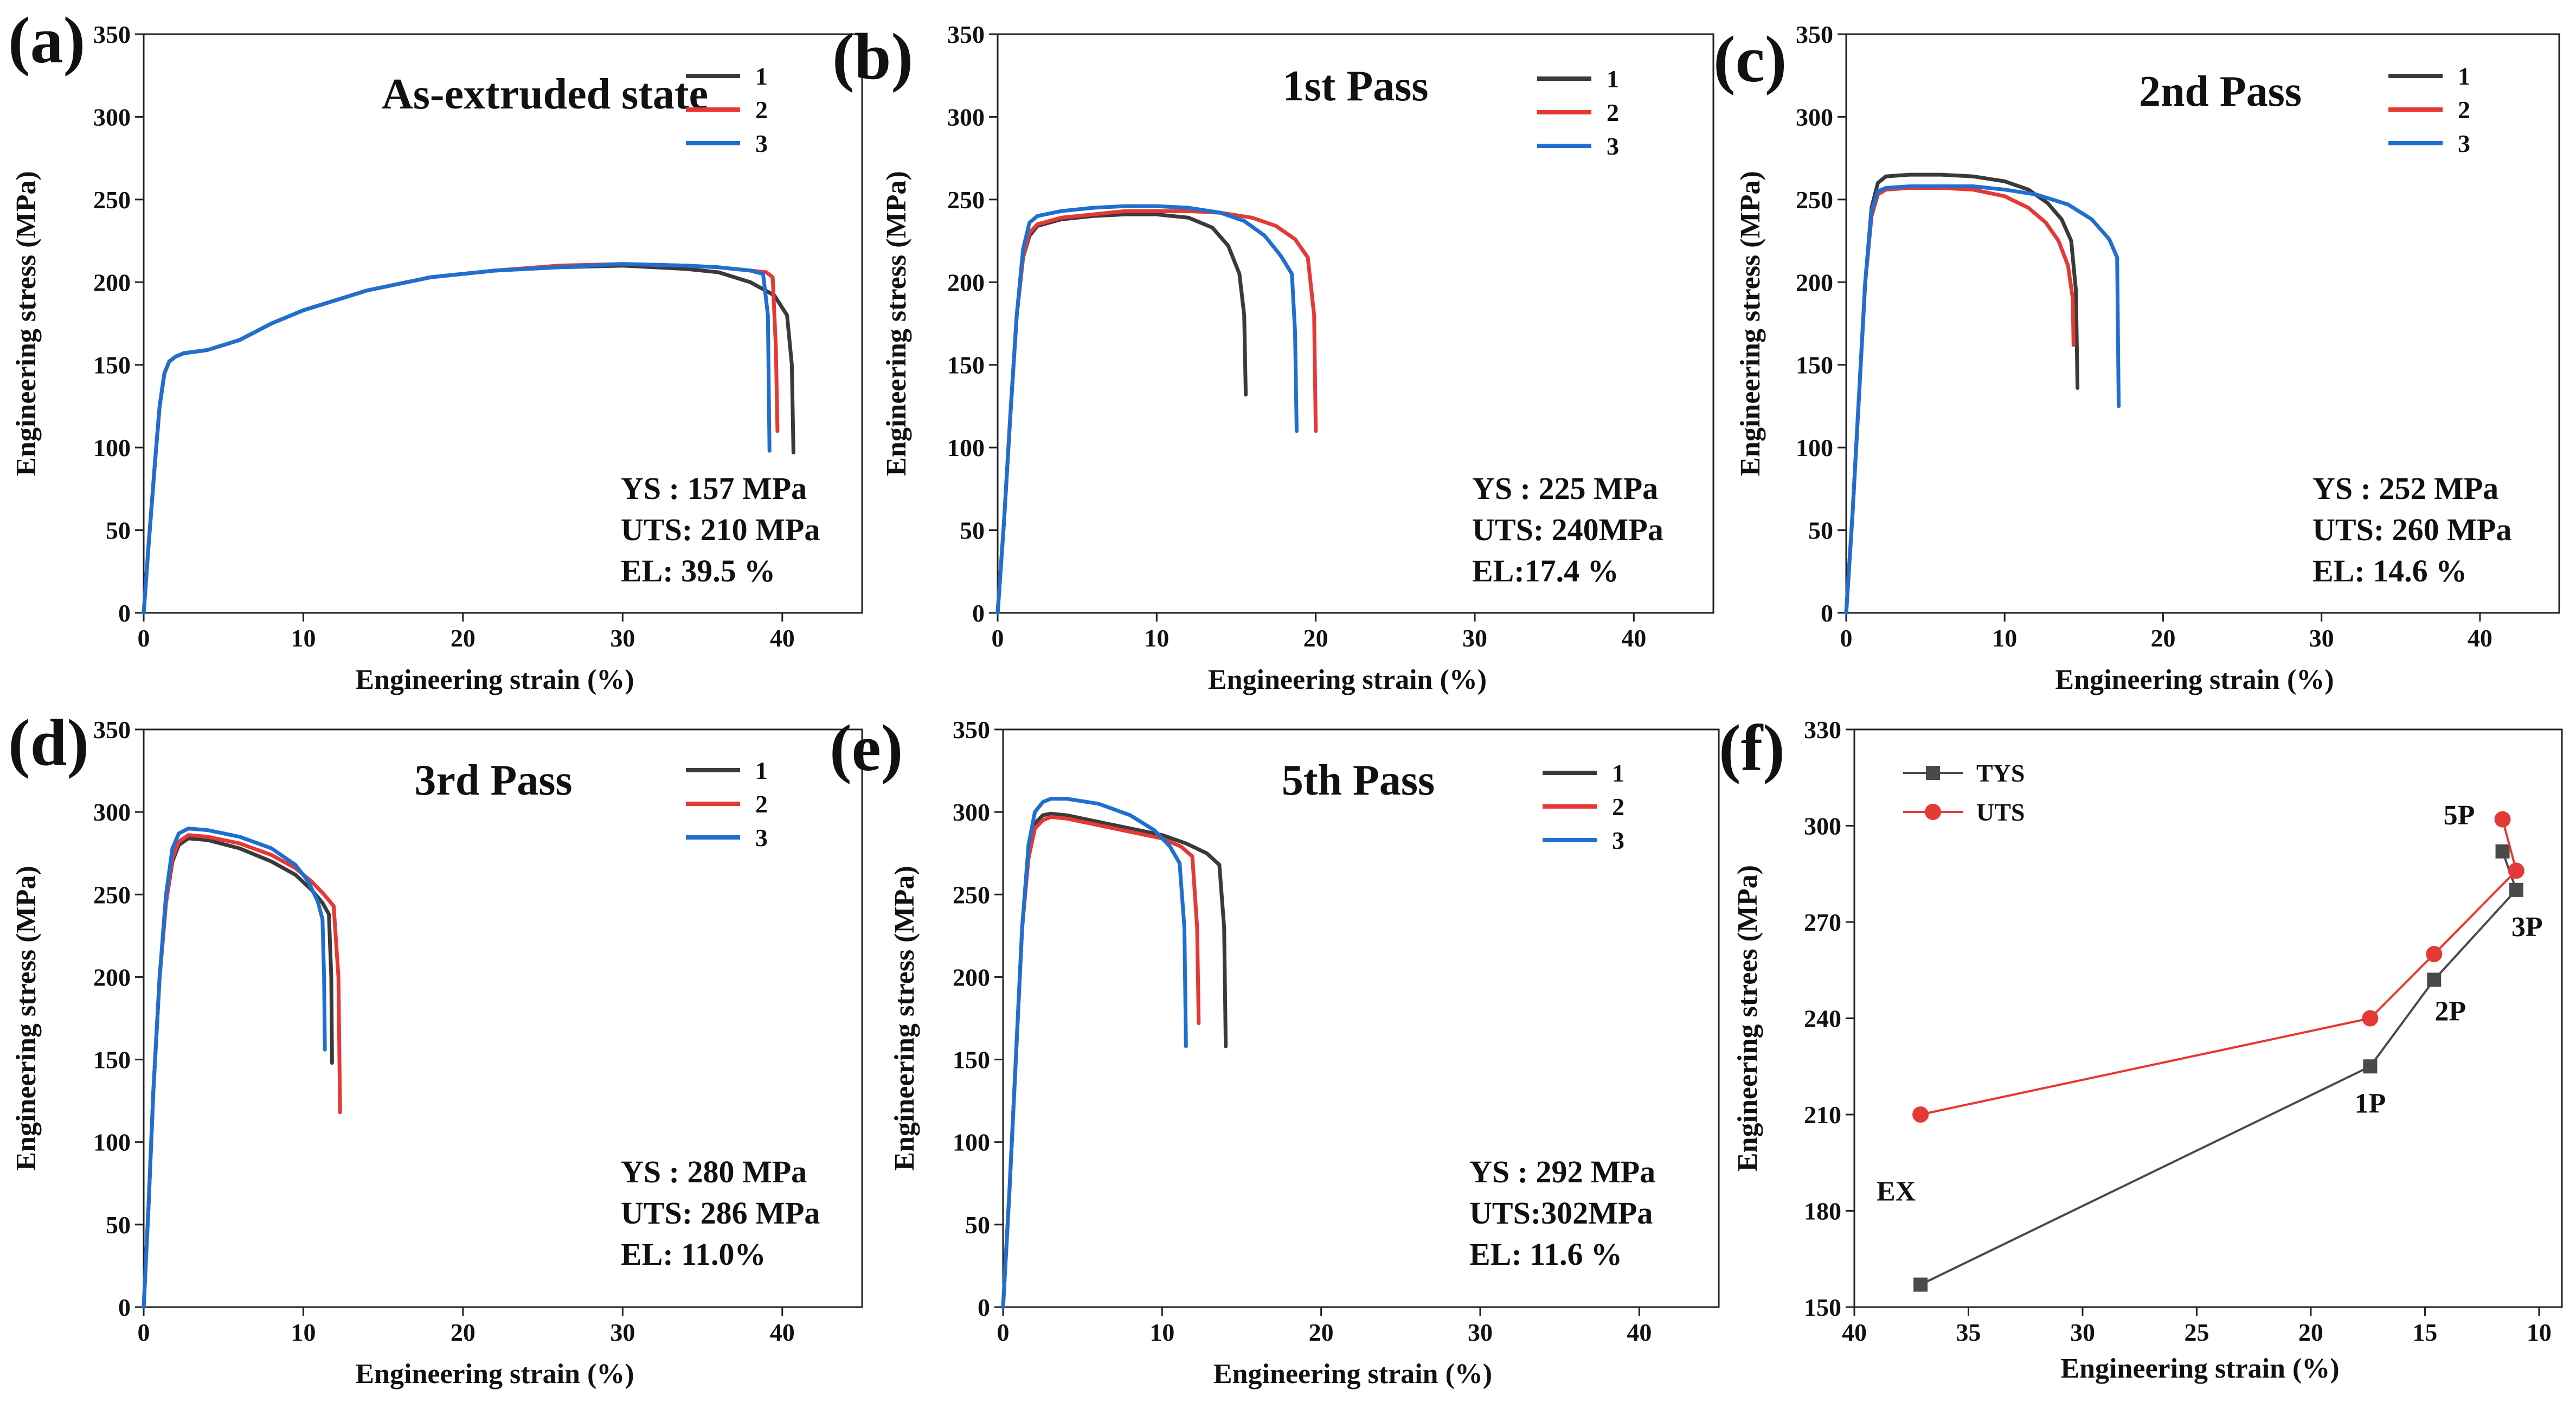  Describe the element at coordinates (721, 1213) in the screenshot. I see `stat-line: UTS: 286 MPa` at that location.